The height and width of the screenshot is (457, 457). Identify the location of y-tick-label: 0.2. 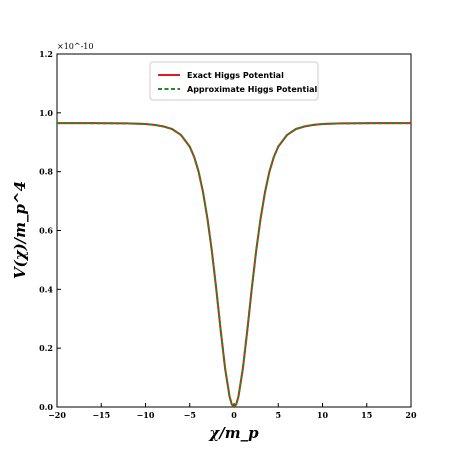
(46, 348).